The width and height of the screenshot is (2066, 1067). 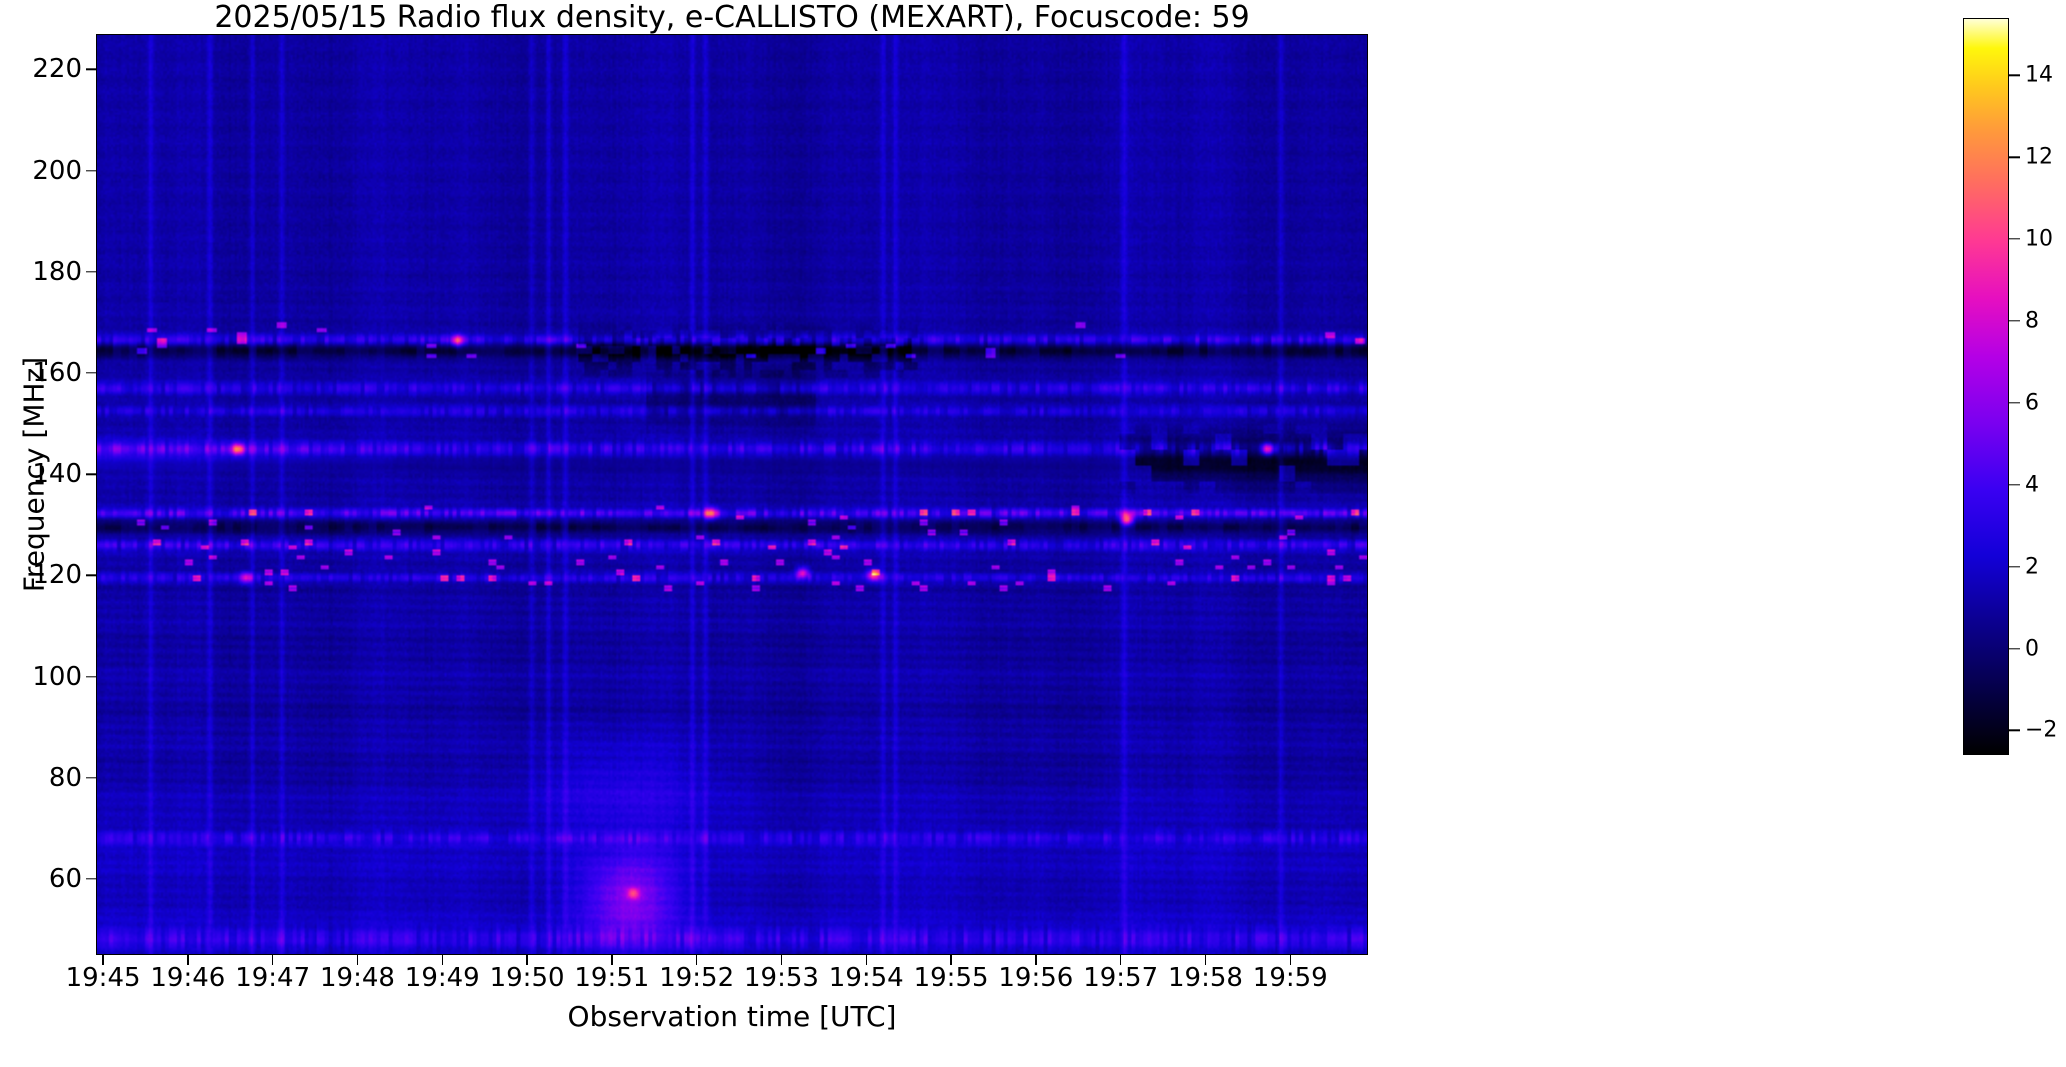 What do you see at coordinates (2032, 567) in the screenshot?
I see `colorbar-tick-label: 2` at bounding box center [2032, 567].